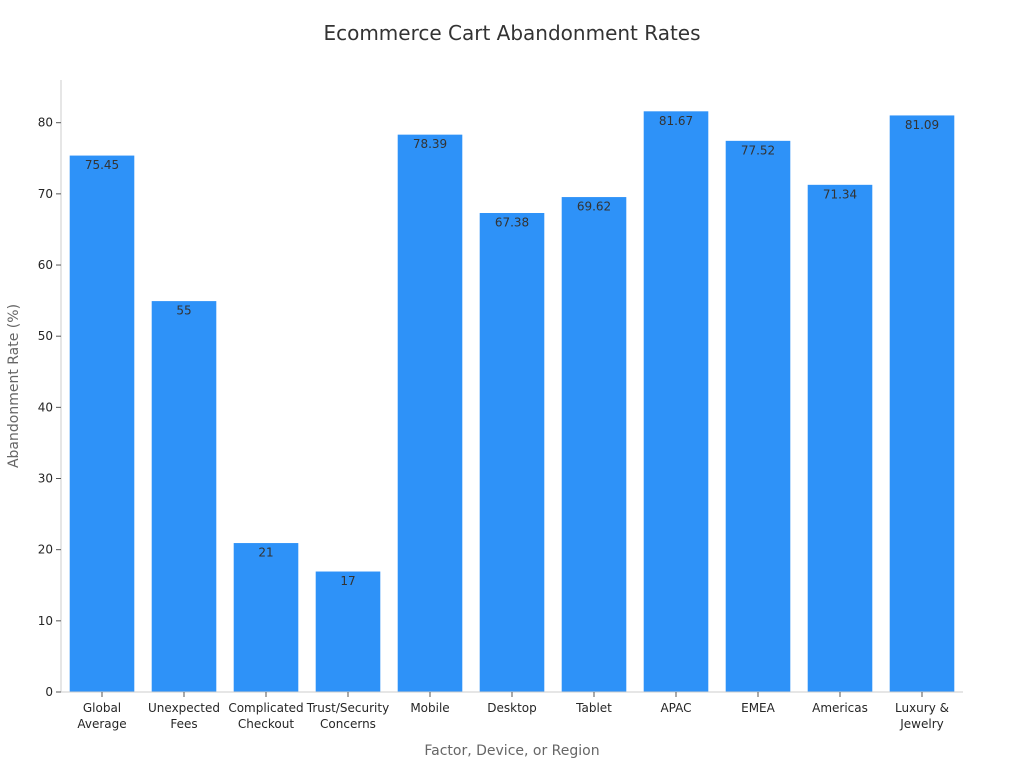 The height and width of the screenshot is (768, 1024). I want to click on y-axis-label: Abandonment Rate (%), so click(14, 386).